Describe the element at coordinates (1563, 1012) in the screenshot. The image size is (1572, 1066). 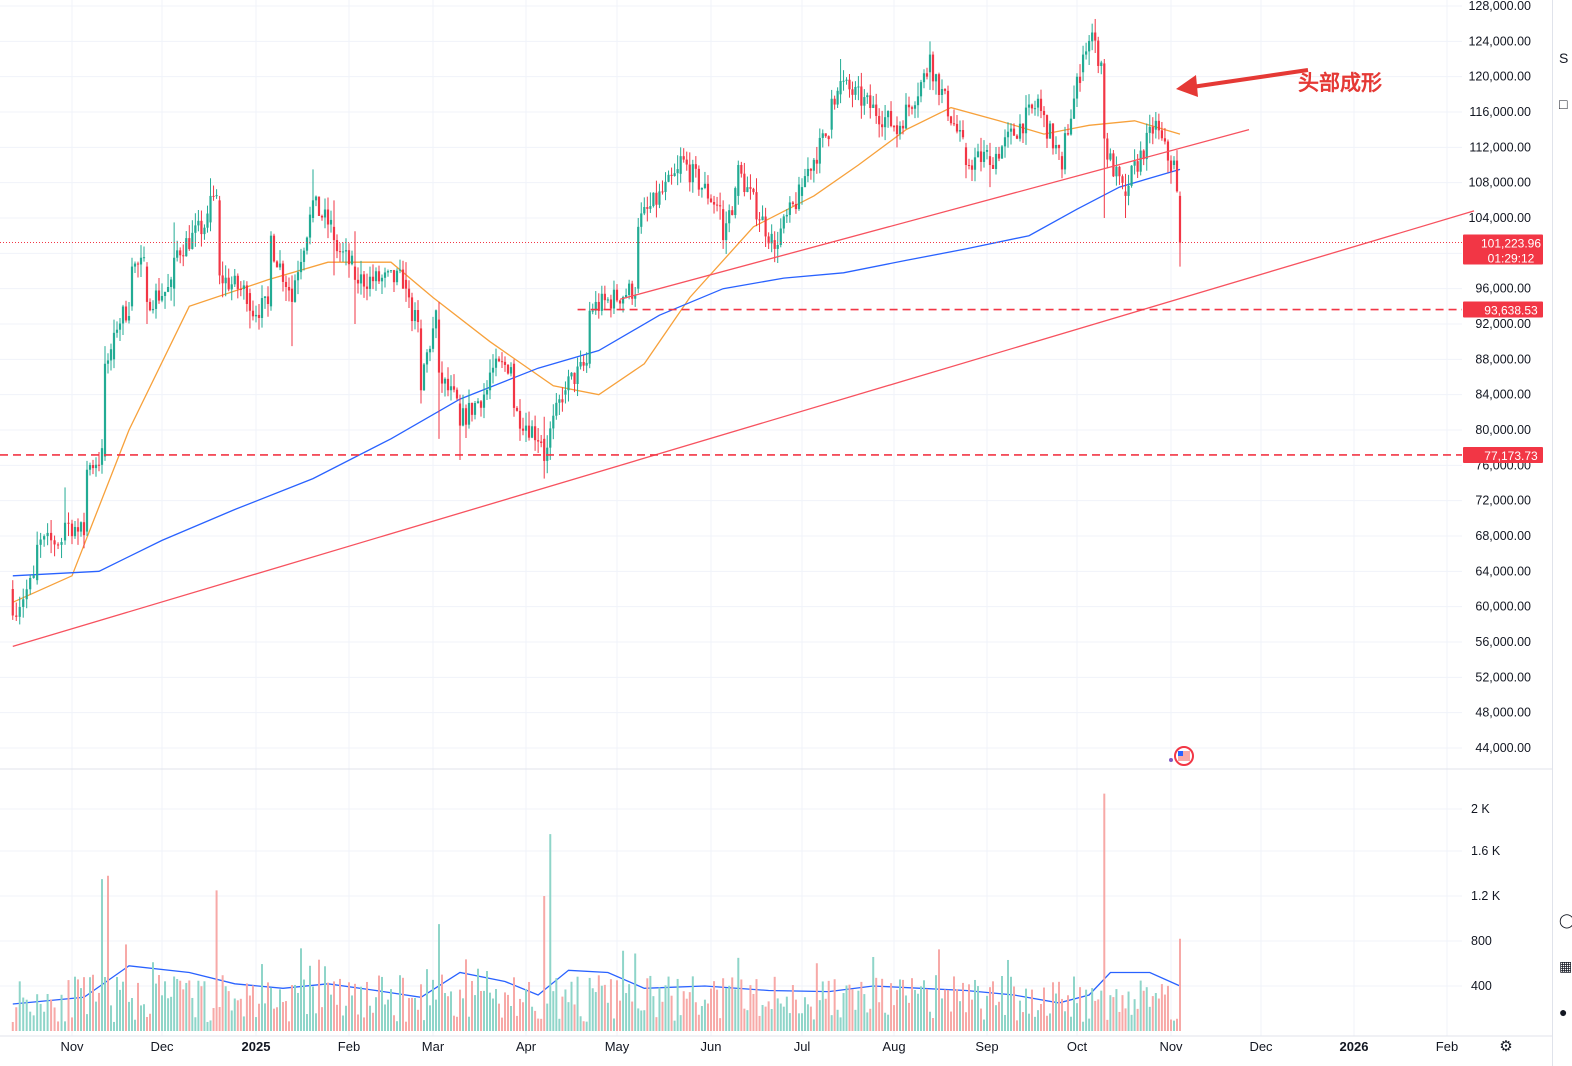
I see `account-icon: ●` at that location.